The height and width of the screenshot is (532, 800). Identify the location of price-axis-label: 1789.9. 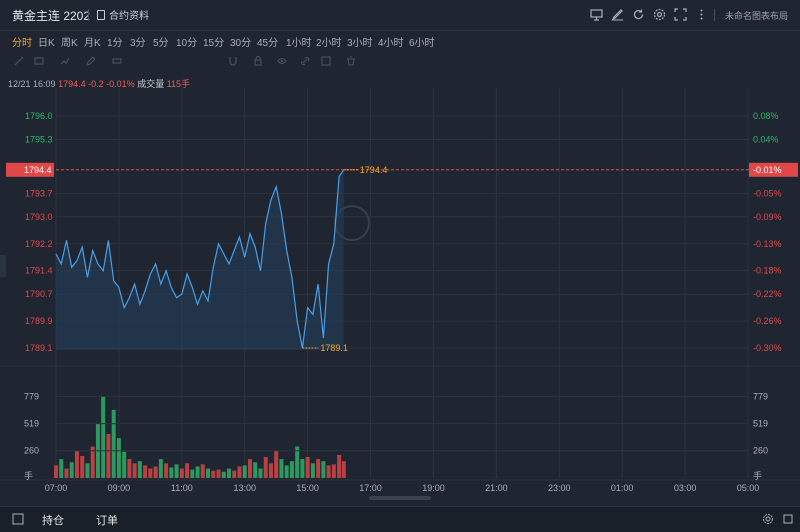
(39, 321).